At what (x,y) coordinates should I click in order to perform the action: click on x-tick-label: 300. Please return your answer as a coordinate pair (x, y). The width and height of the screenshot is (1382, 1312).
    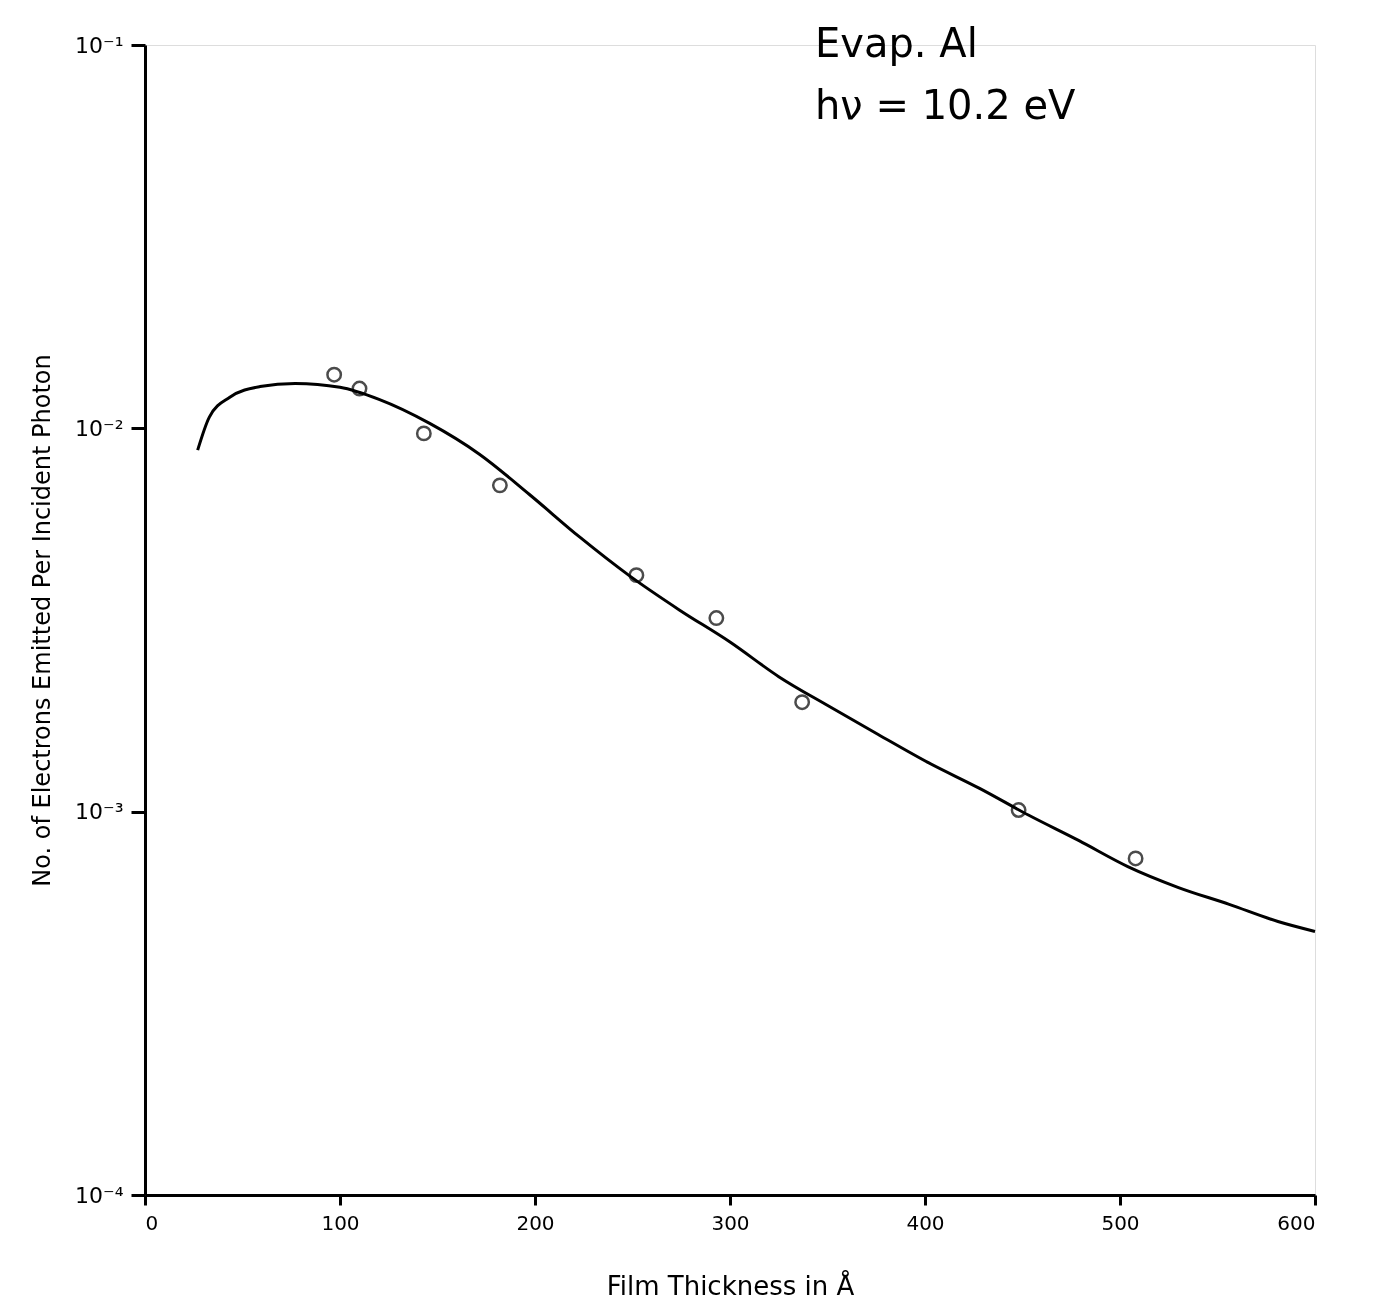
    Looking at the image, I should click on (730, 1222).